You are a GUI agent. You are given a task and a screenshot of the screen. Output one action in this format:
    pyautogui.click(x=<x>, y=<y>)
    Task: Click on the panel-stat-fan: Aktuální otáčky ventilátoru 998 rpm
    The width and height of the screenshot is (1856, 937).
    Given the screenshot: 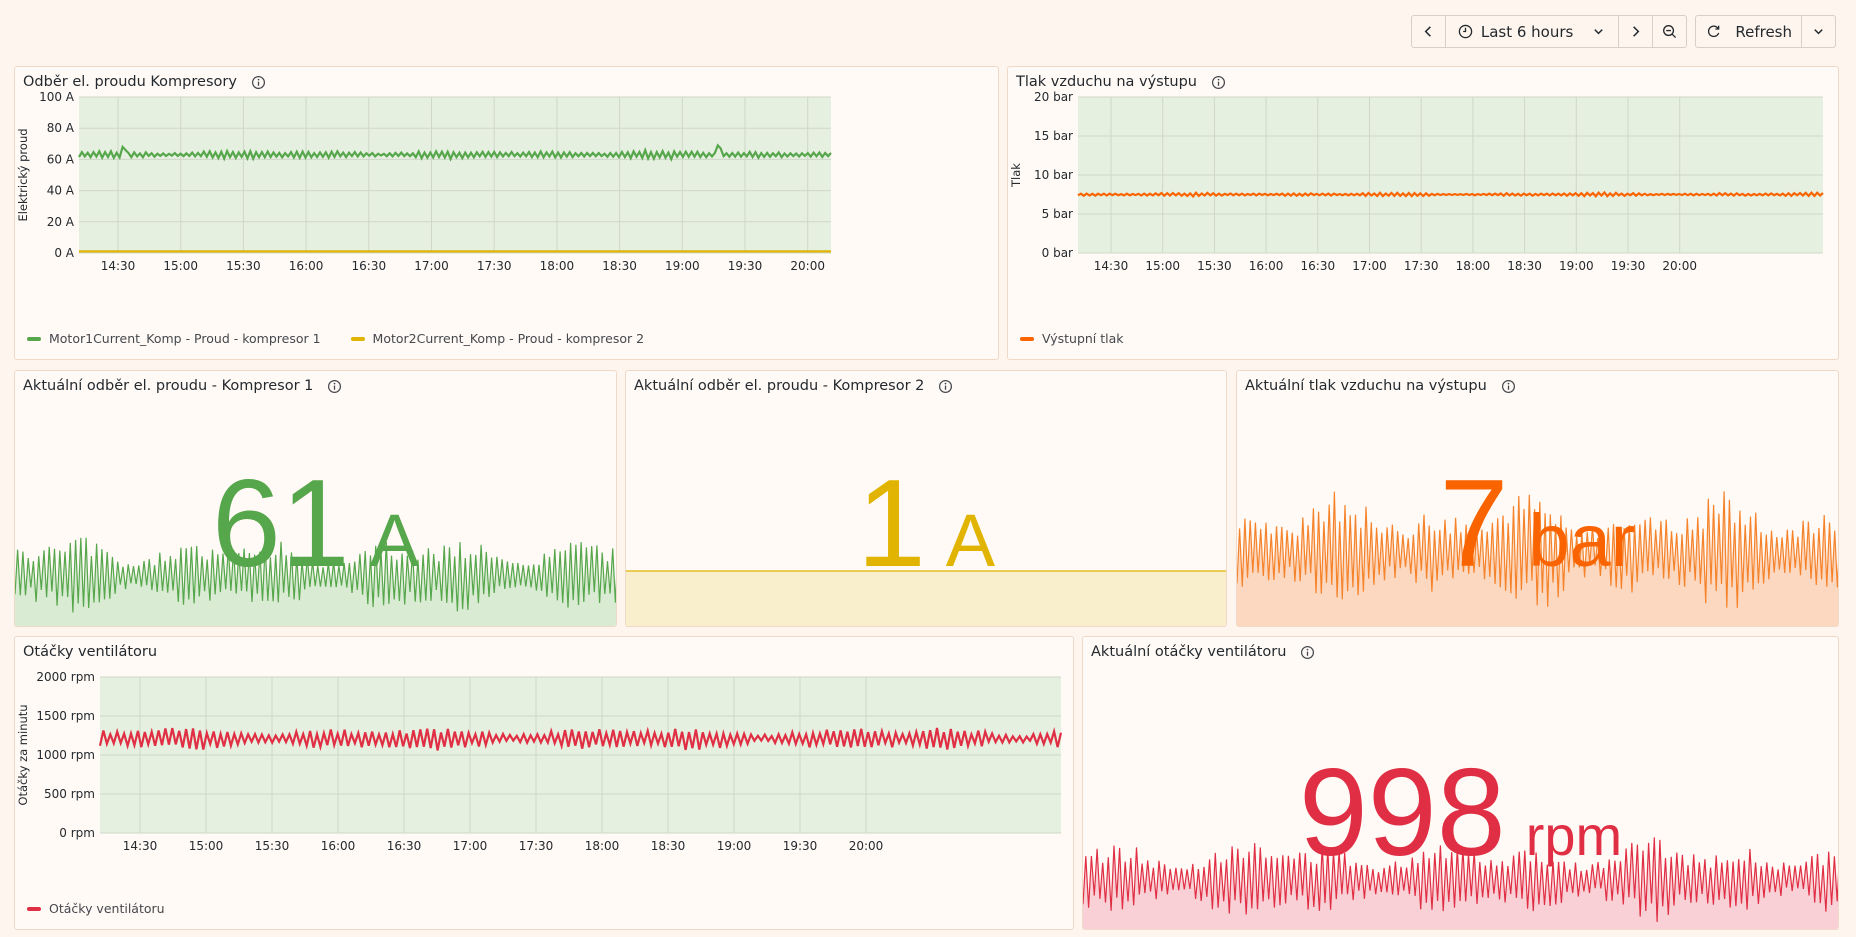 What is the action you would take?
    pyautogui.click(x=1460, y=783)
    